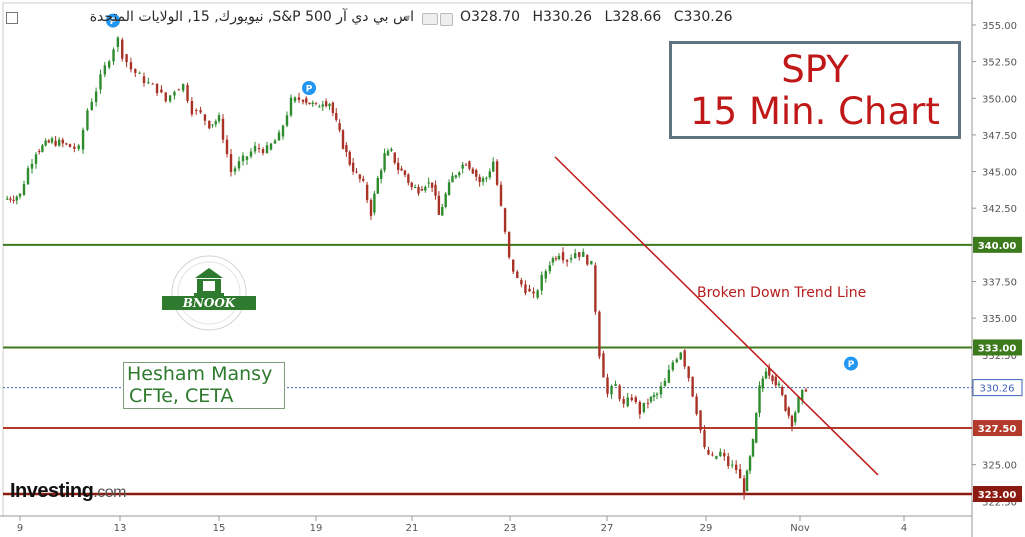 The height and width of the screenshot is (537, 1025). Describe the element at coordinates (997, 348) in the screenshot. I see `level-price-label: 333.00` at that location.